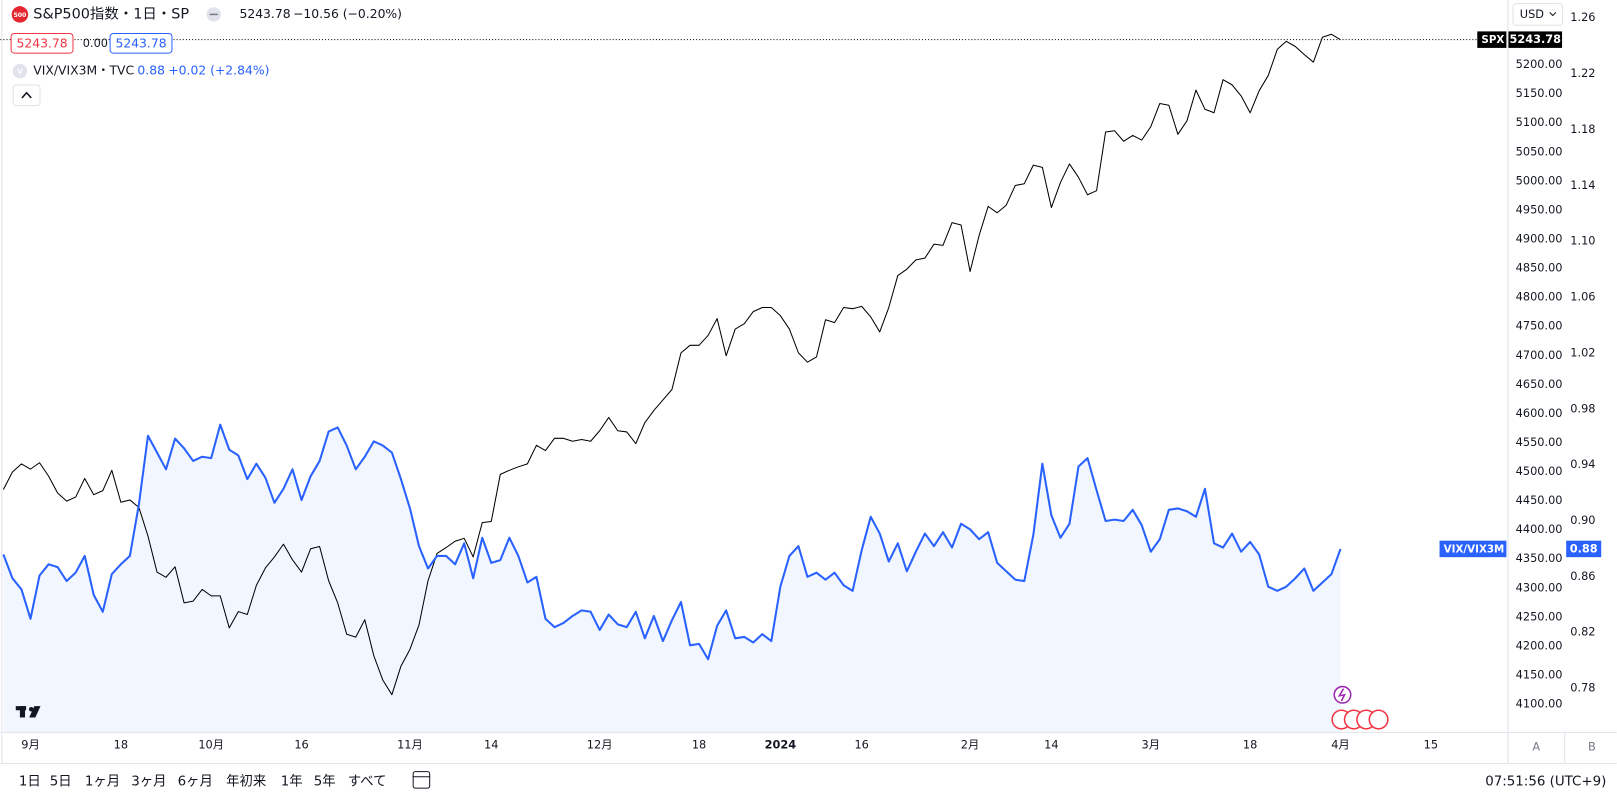  I want to click on y-tick-label: 4100.00, so click(1539, 704).